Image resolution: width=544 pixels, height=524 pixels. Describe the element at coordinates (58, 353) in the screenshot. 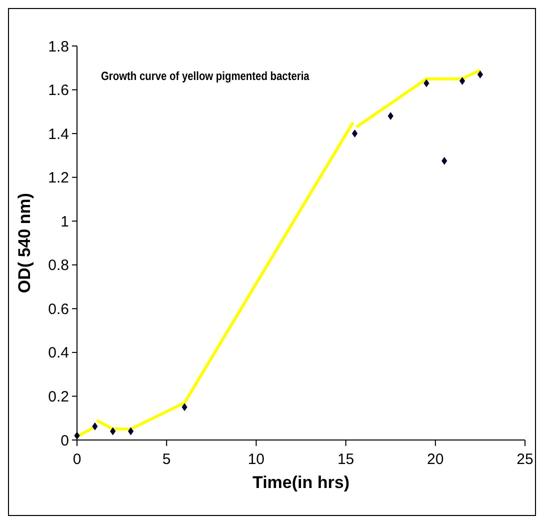

I see `y-tick-label: 0.4` at that location.